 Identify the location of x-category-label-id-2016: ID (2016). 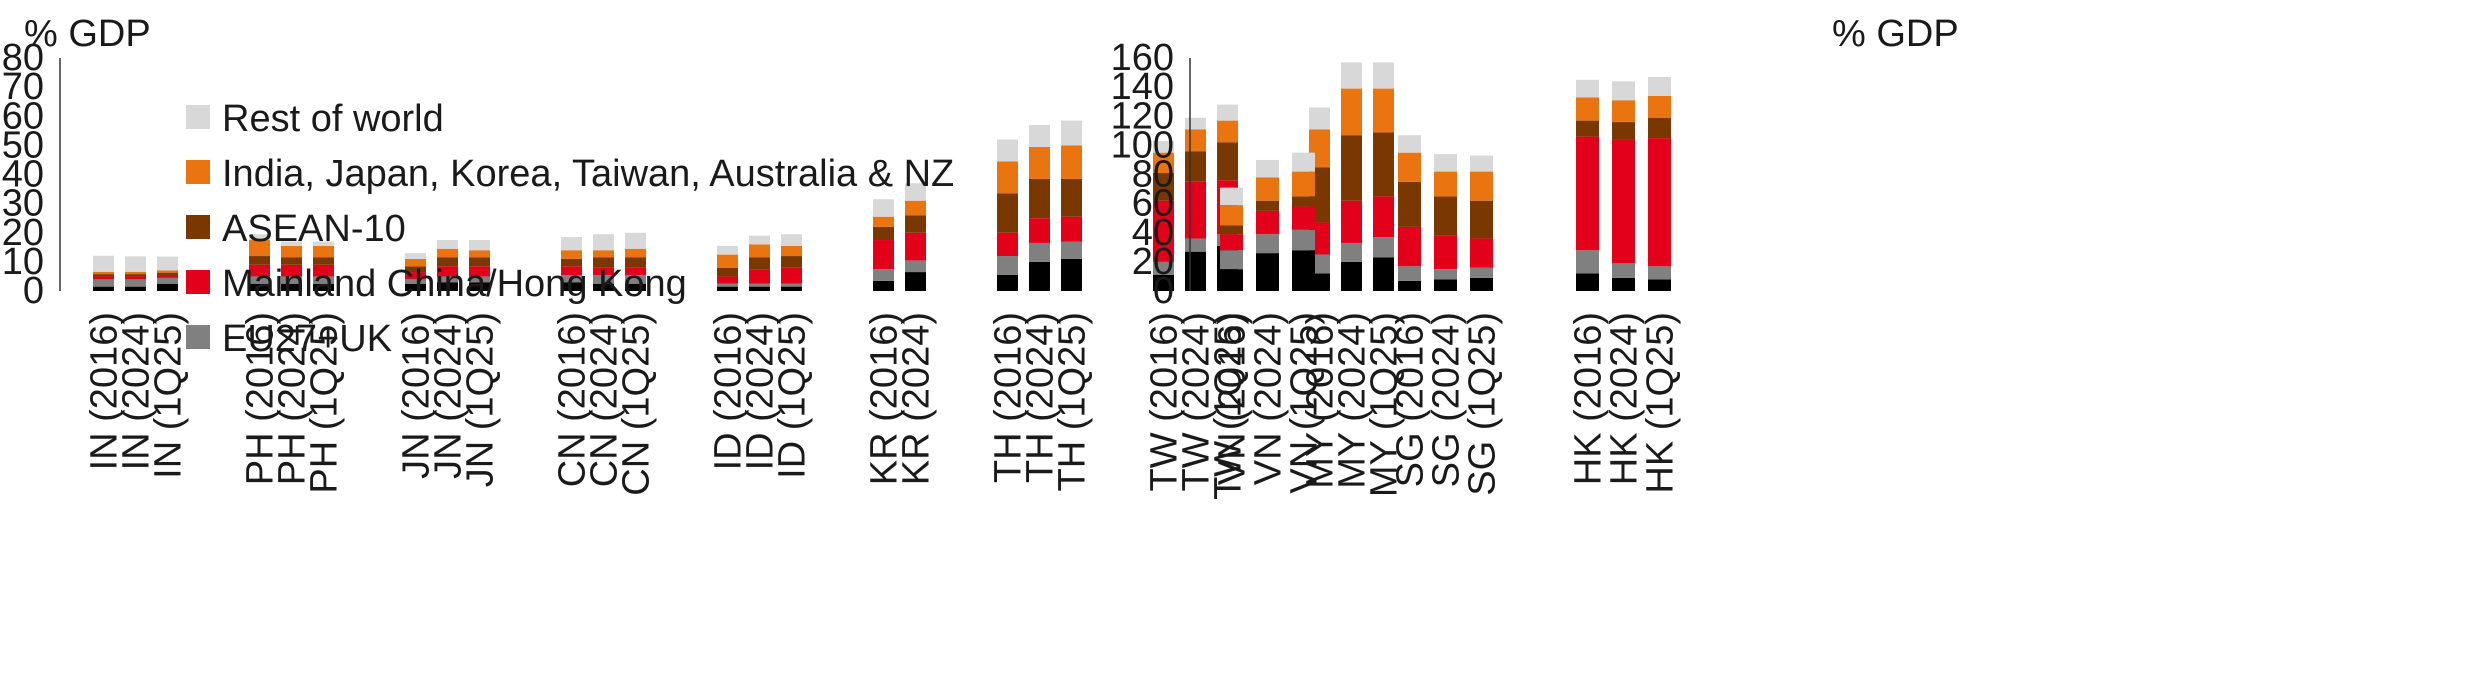
(729, 391).